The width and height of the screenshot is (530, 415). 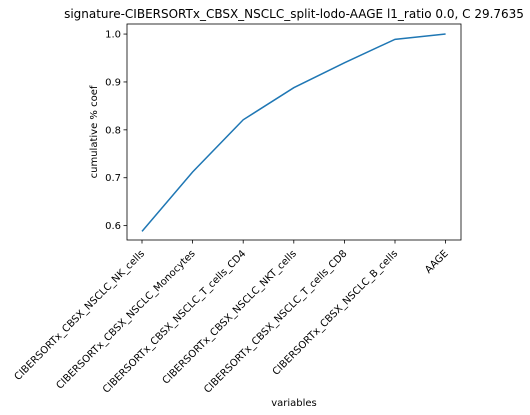 What do you see at coordinates (94, 131) in the screenshot?
I see `y-axis-label: cumulative % coef` at bounding box center [94, 131].